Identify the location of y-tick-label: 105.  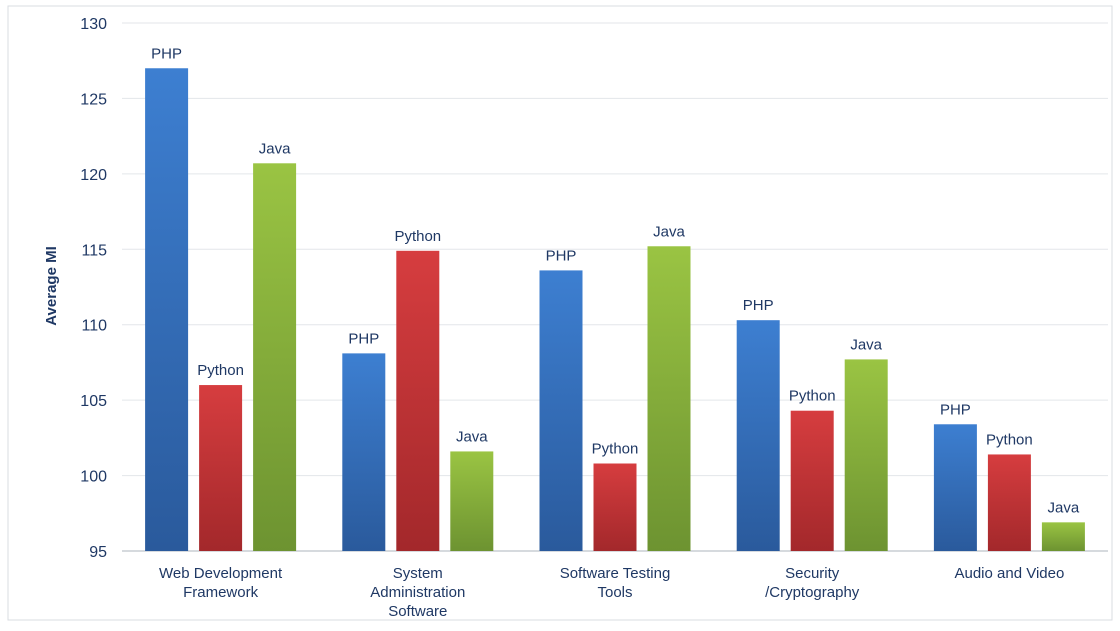
(93, 401).